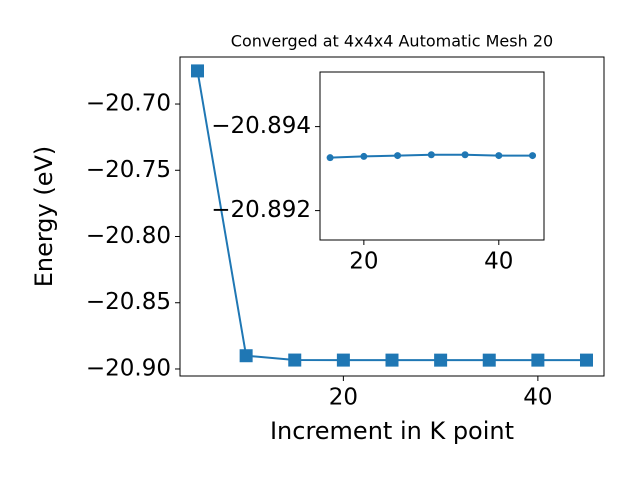  I want to click on y-tick-label: −20.70, so click(128, 104).